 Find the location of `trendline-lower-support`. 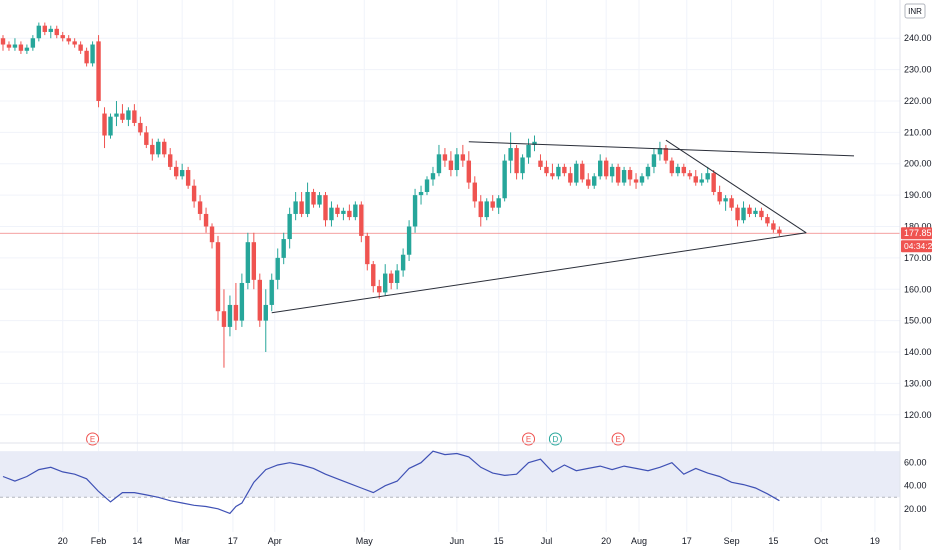

trendline-lower-support is located at coordinates (539, 273).